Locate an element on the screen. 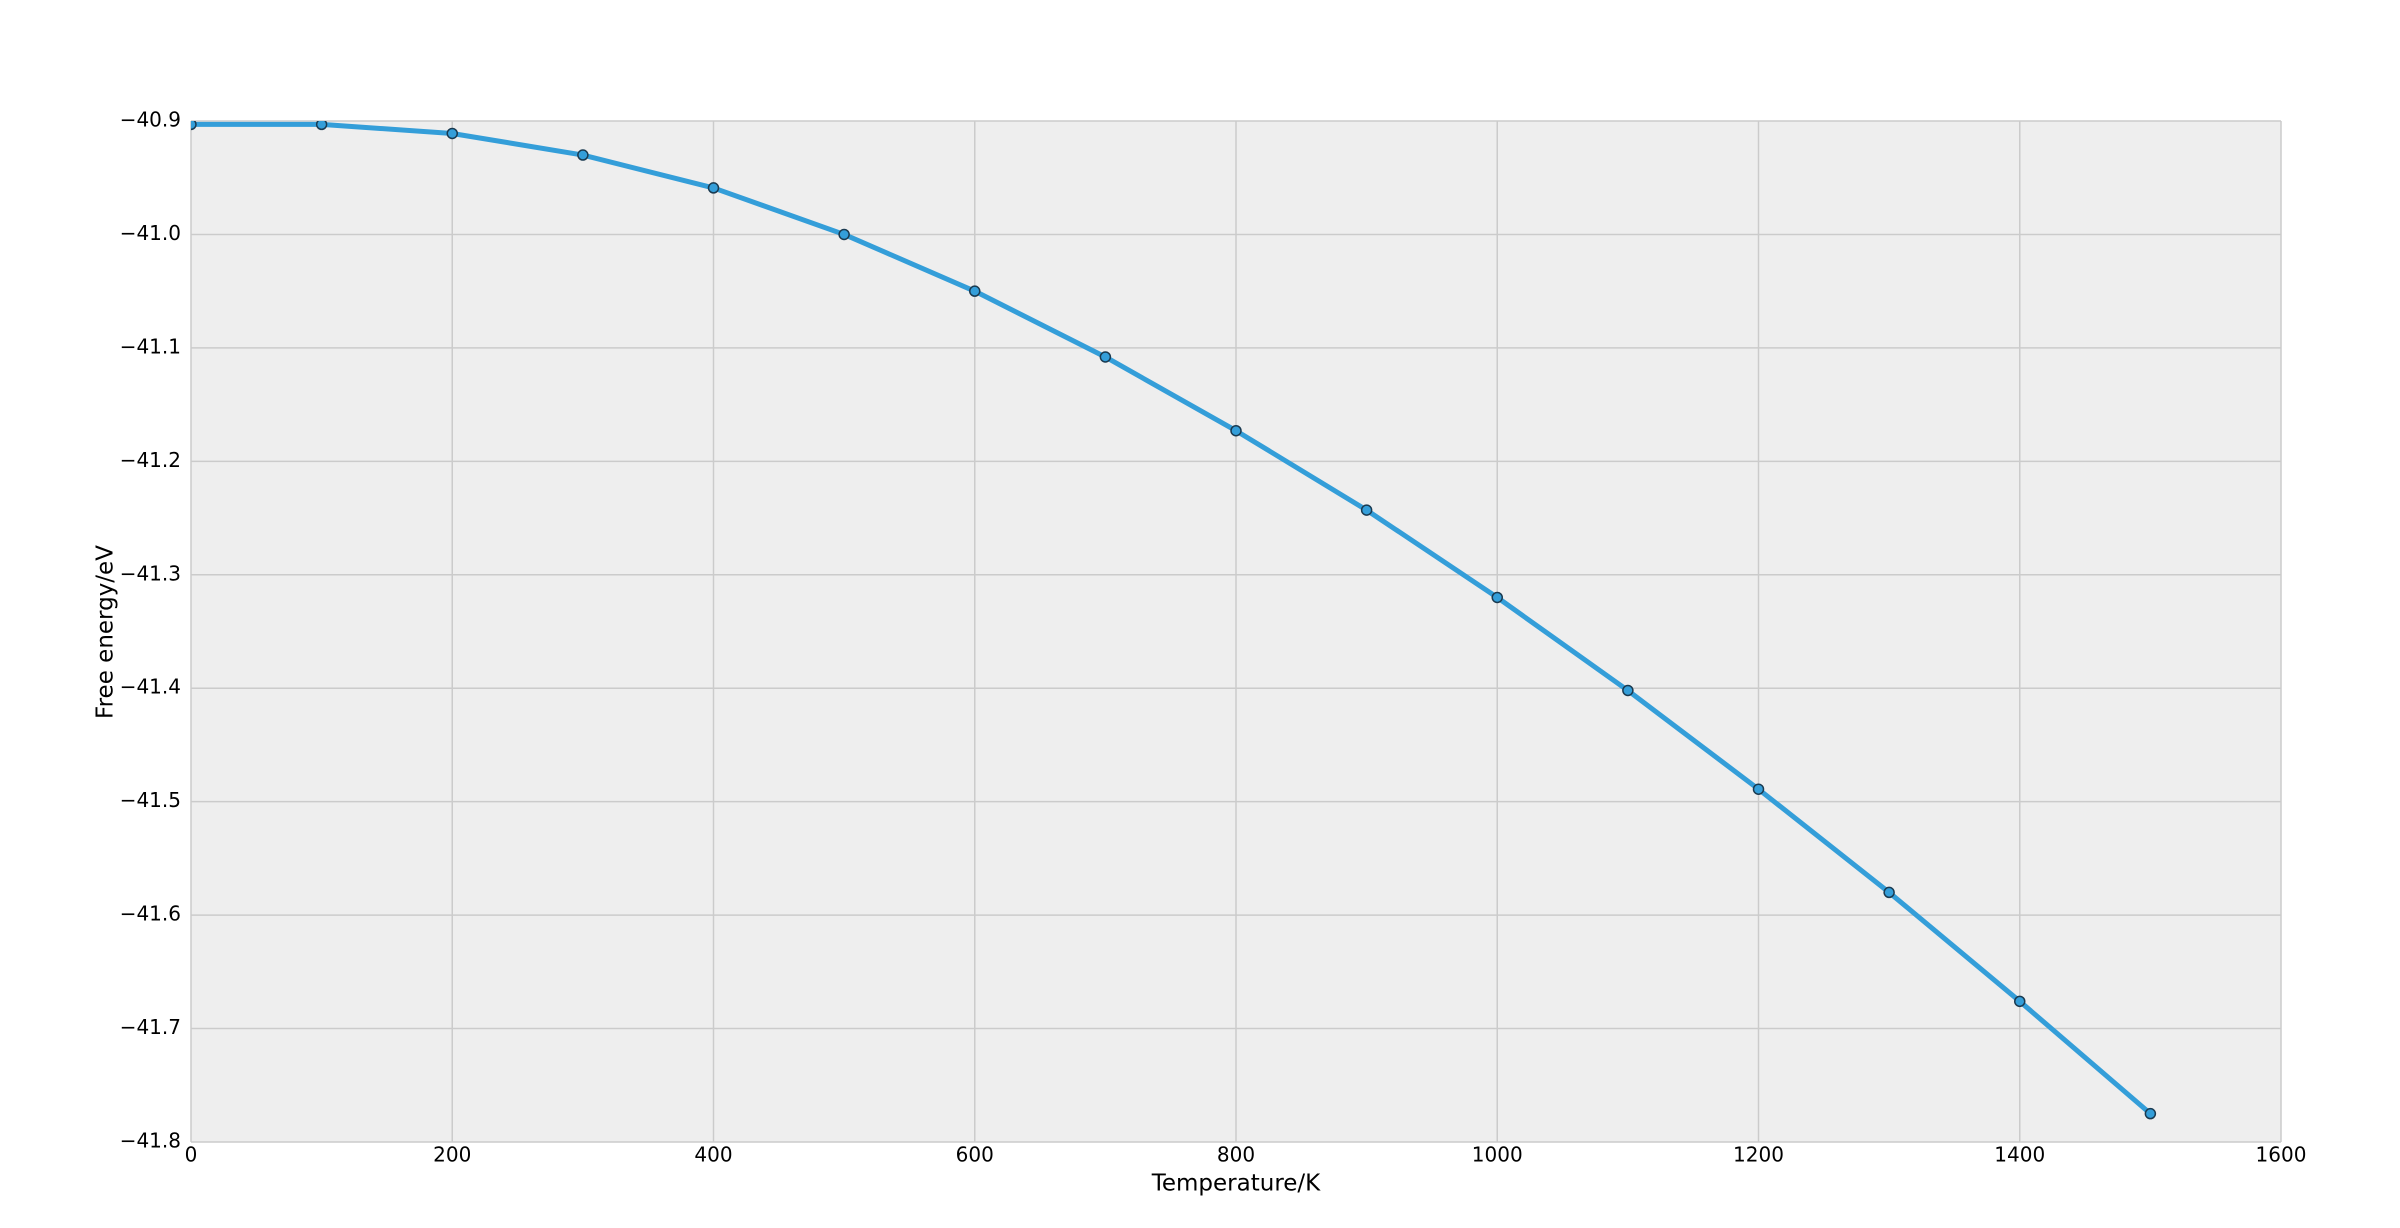  y-tick-label: −41.0 is located at coordinates (150, 233).